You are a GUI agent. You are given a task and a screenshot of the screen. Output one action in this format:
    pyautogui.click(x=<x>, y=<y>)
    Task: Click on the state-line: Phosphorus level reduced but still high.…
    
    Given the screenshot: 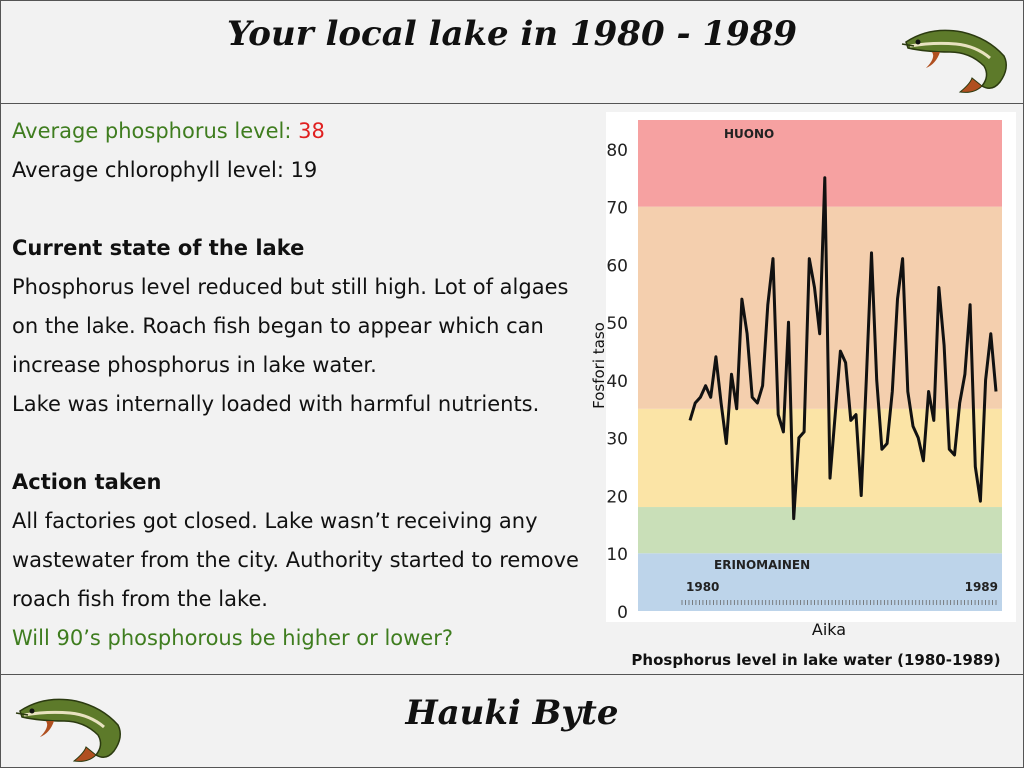 What is the action you would take?
    pyautogui.click(x=290, y=287)
    